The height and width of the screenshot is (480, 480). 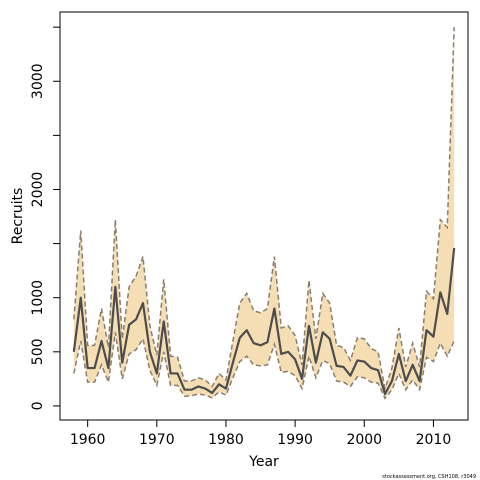 I want to click on x-tick-label: 2010, so click(x=434, y=440).